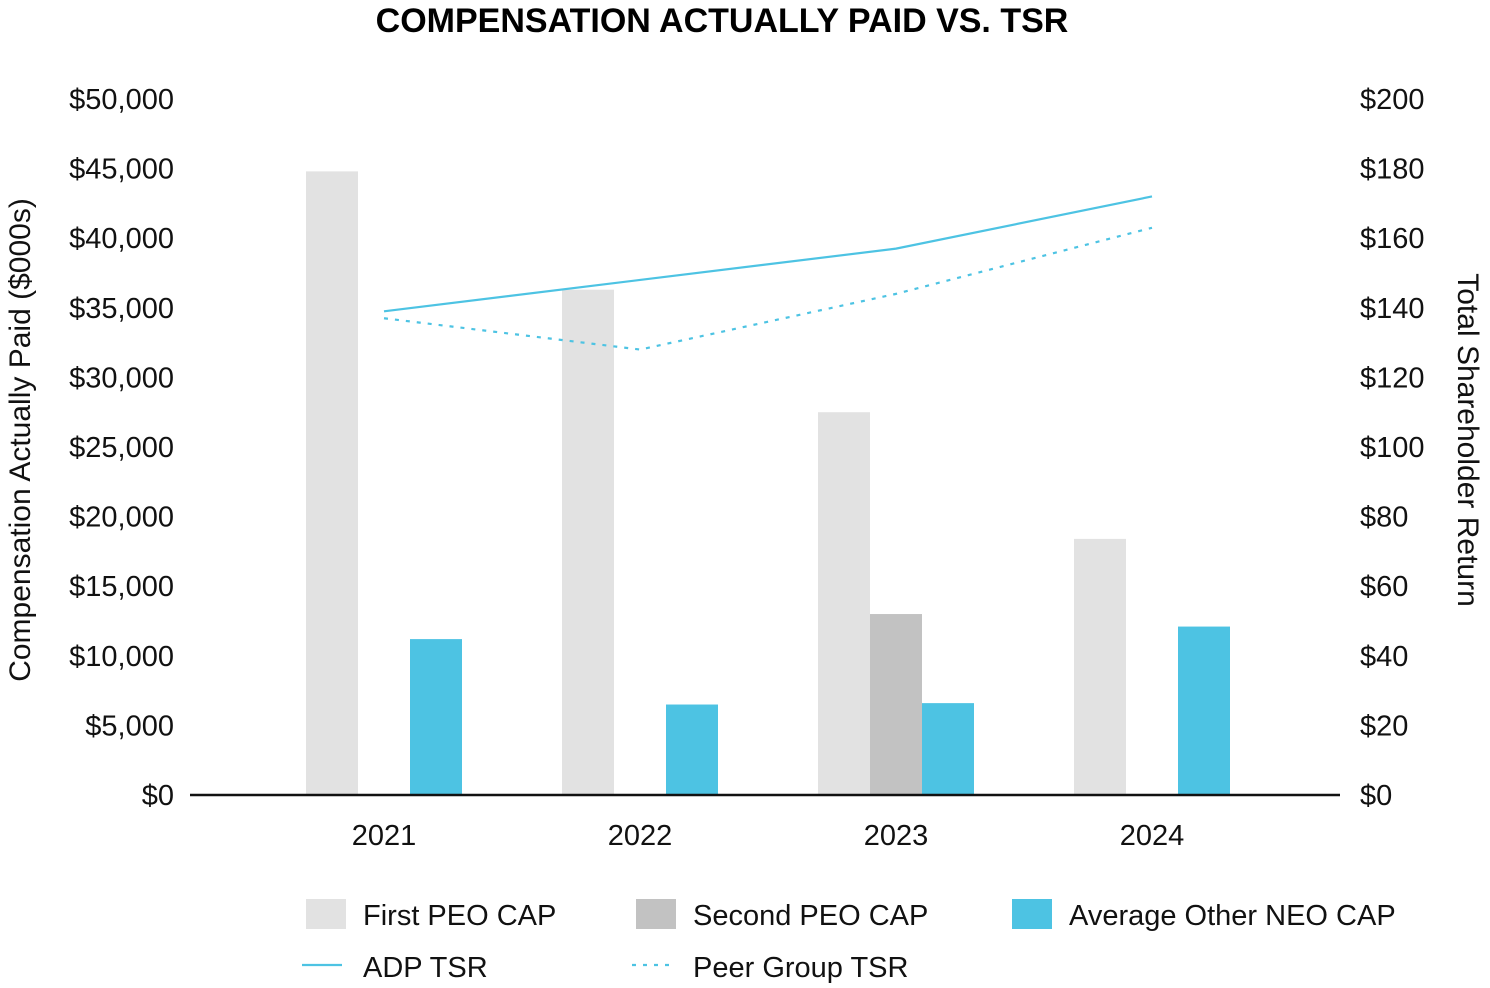 The width and height of the screenshot is (1490, 988). Describe the element at coordinates (1392, 239) in the screenshot. I see `y2-tick-label: $160` at that location.